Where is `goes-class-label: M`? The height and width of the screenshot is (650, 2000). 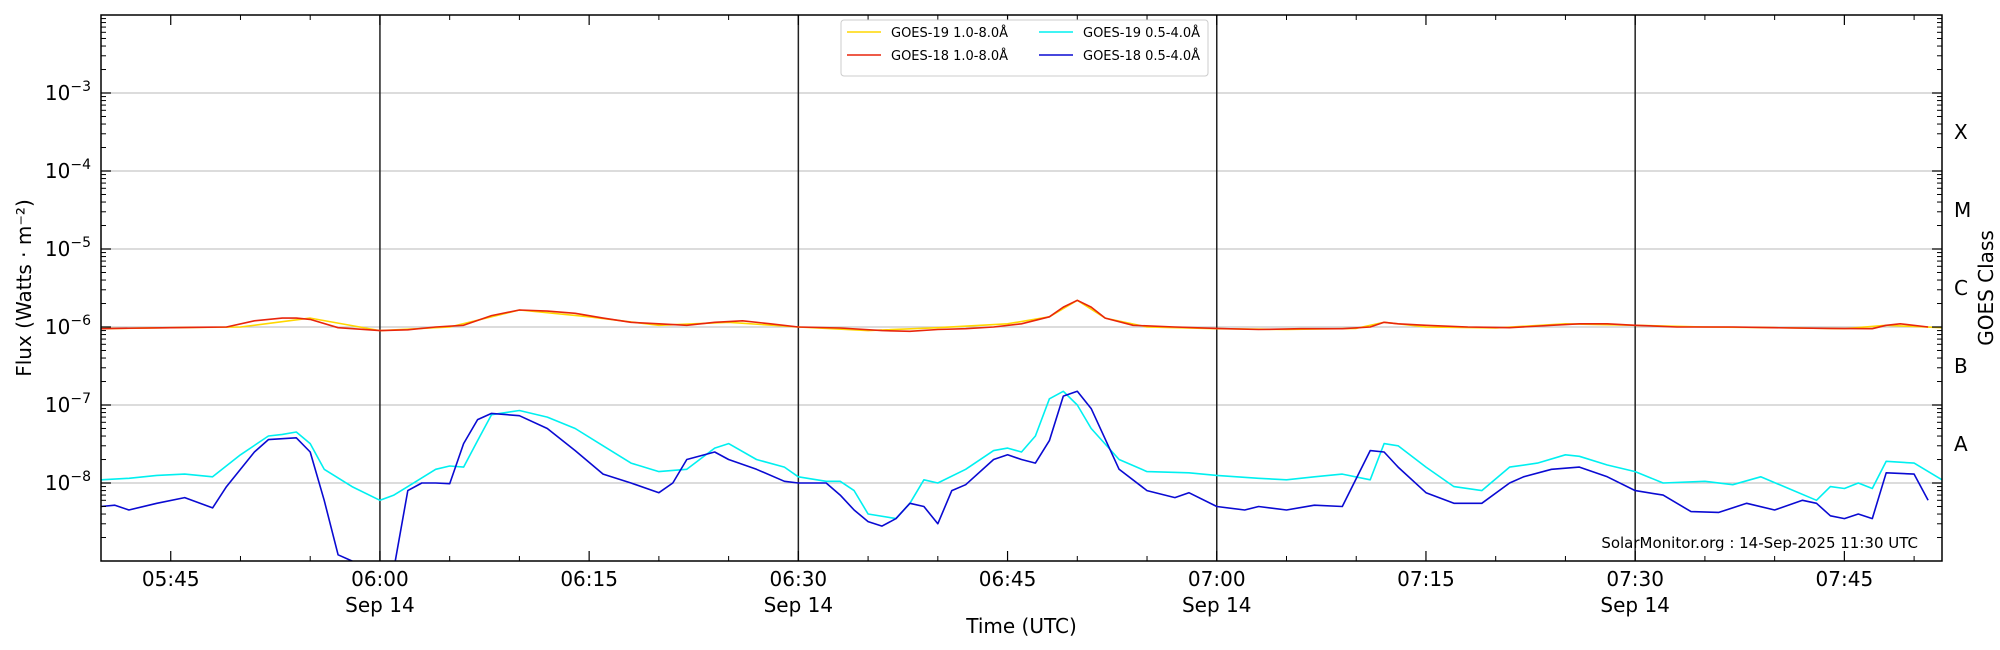
goes-class-label: M is located at coordinates (1962, 210).